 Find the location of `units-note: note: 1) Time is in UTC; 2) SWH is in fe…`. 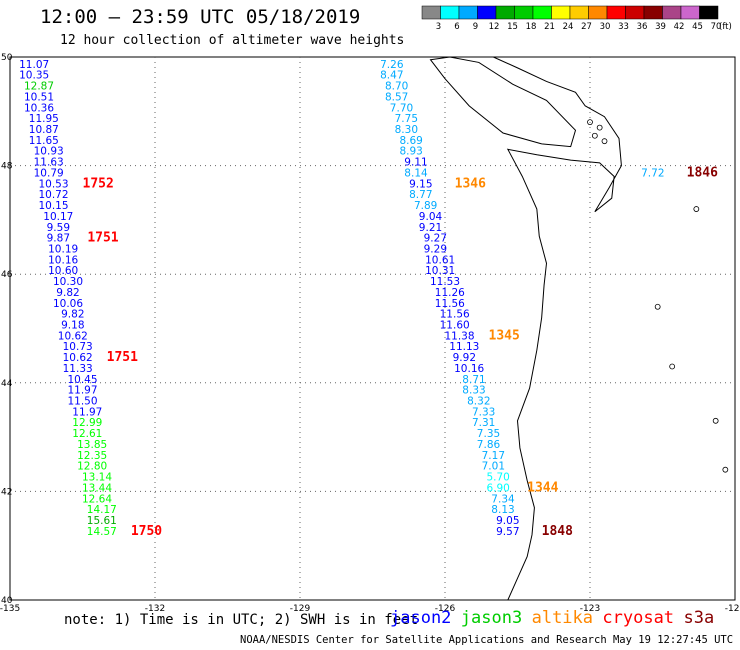

units-note: note: 1) Time is in UTC; 2) SWH is in fe… is located at coordinates (241, 620).